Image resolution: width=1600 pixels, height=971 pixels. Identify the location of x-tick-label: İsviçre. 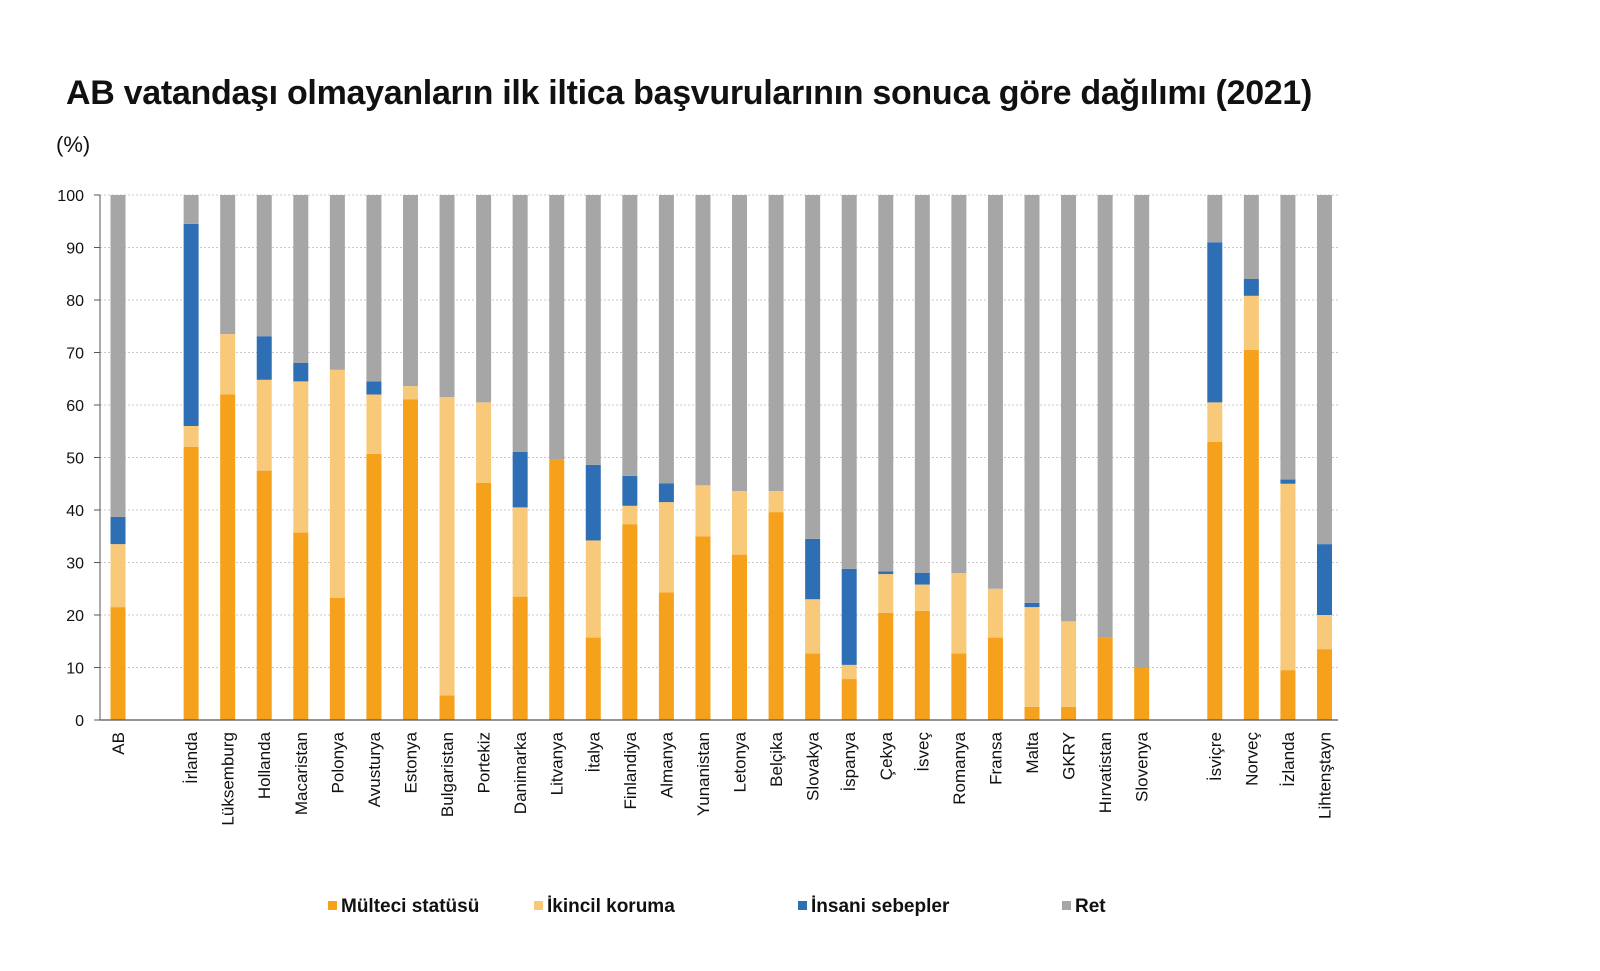
(1215, 756).